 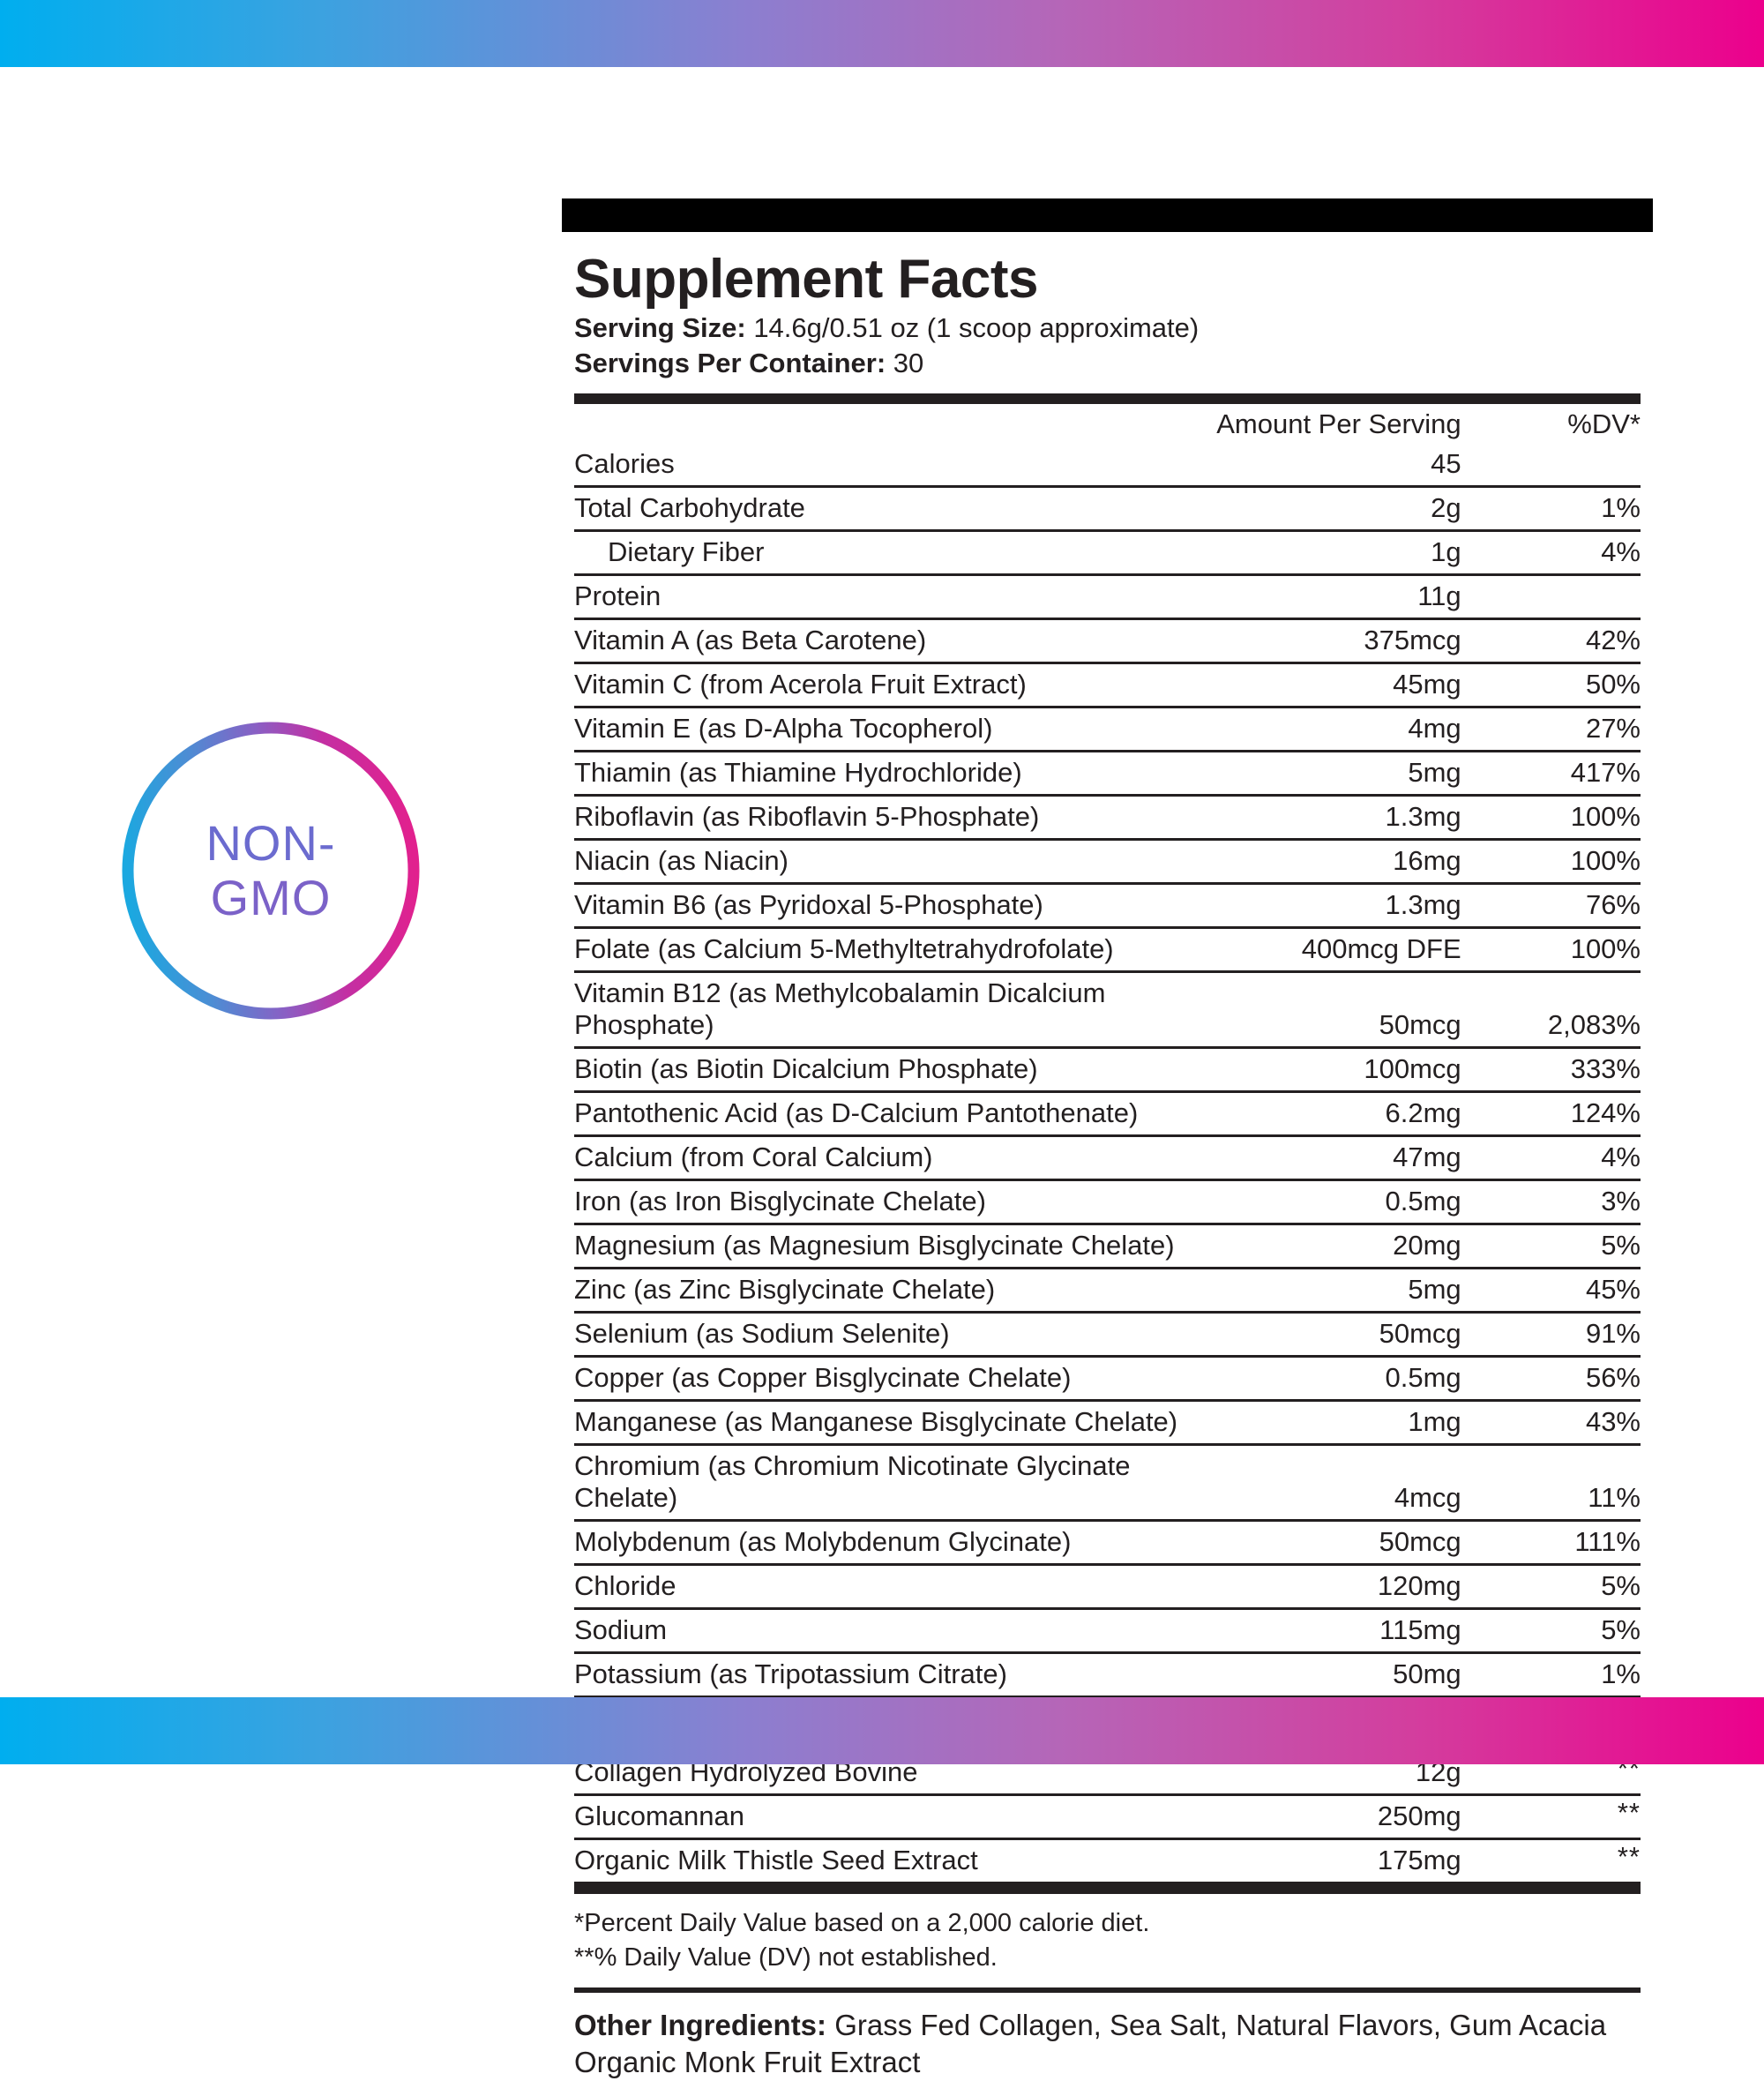 I want to click on nutrient-name: Protein, so click(x=883, y=597).